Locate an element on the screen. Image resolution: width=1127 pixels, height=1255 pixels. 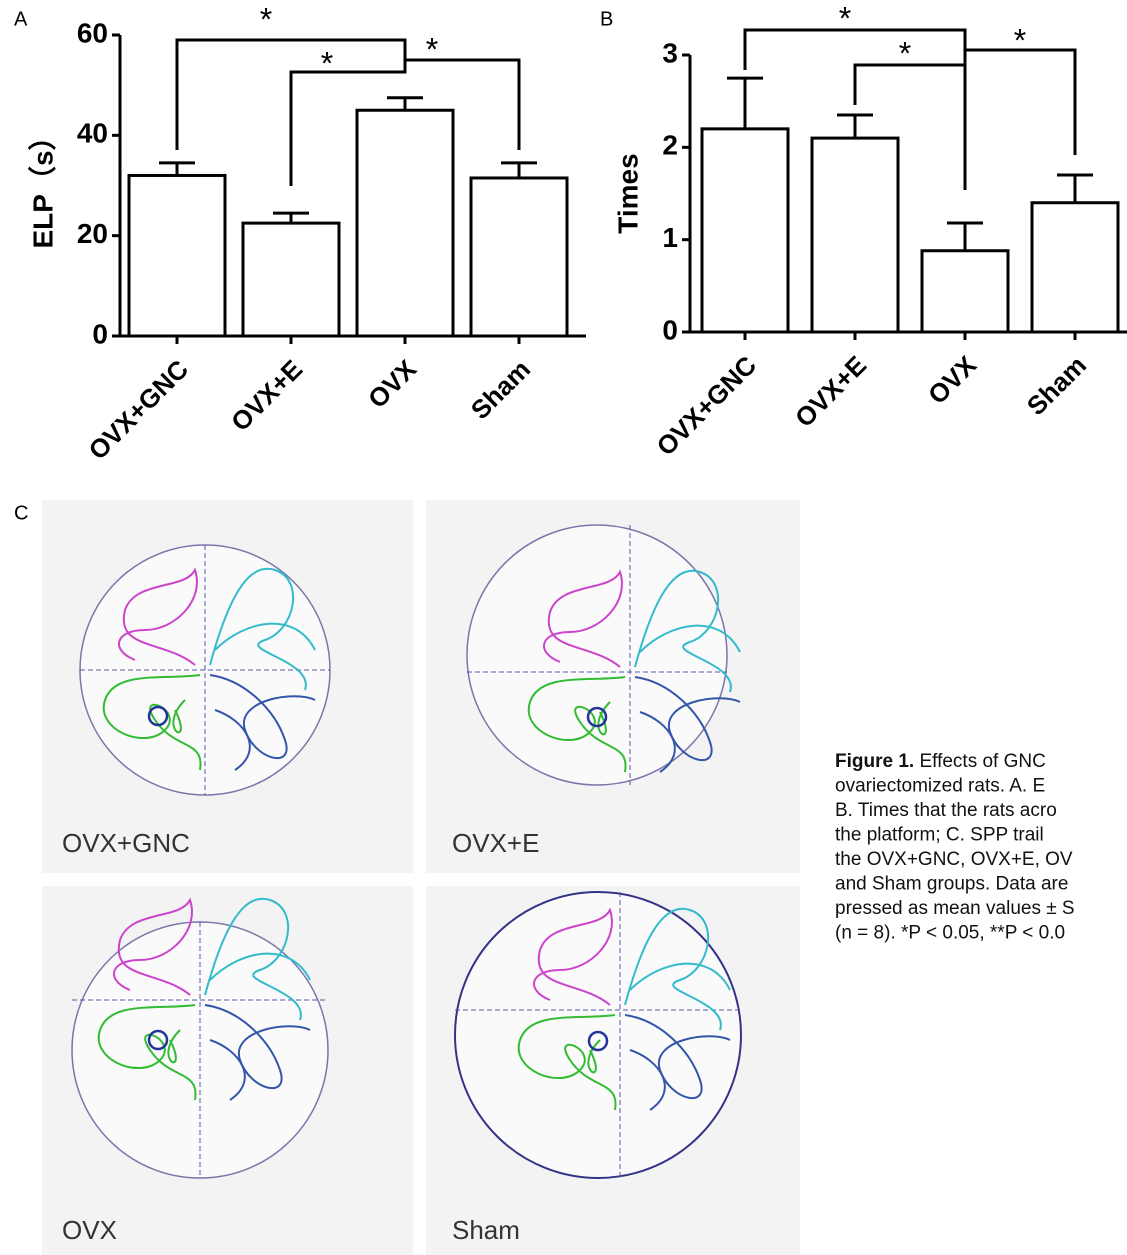
track-panel: OVX is located at coordinates (227, 1070).